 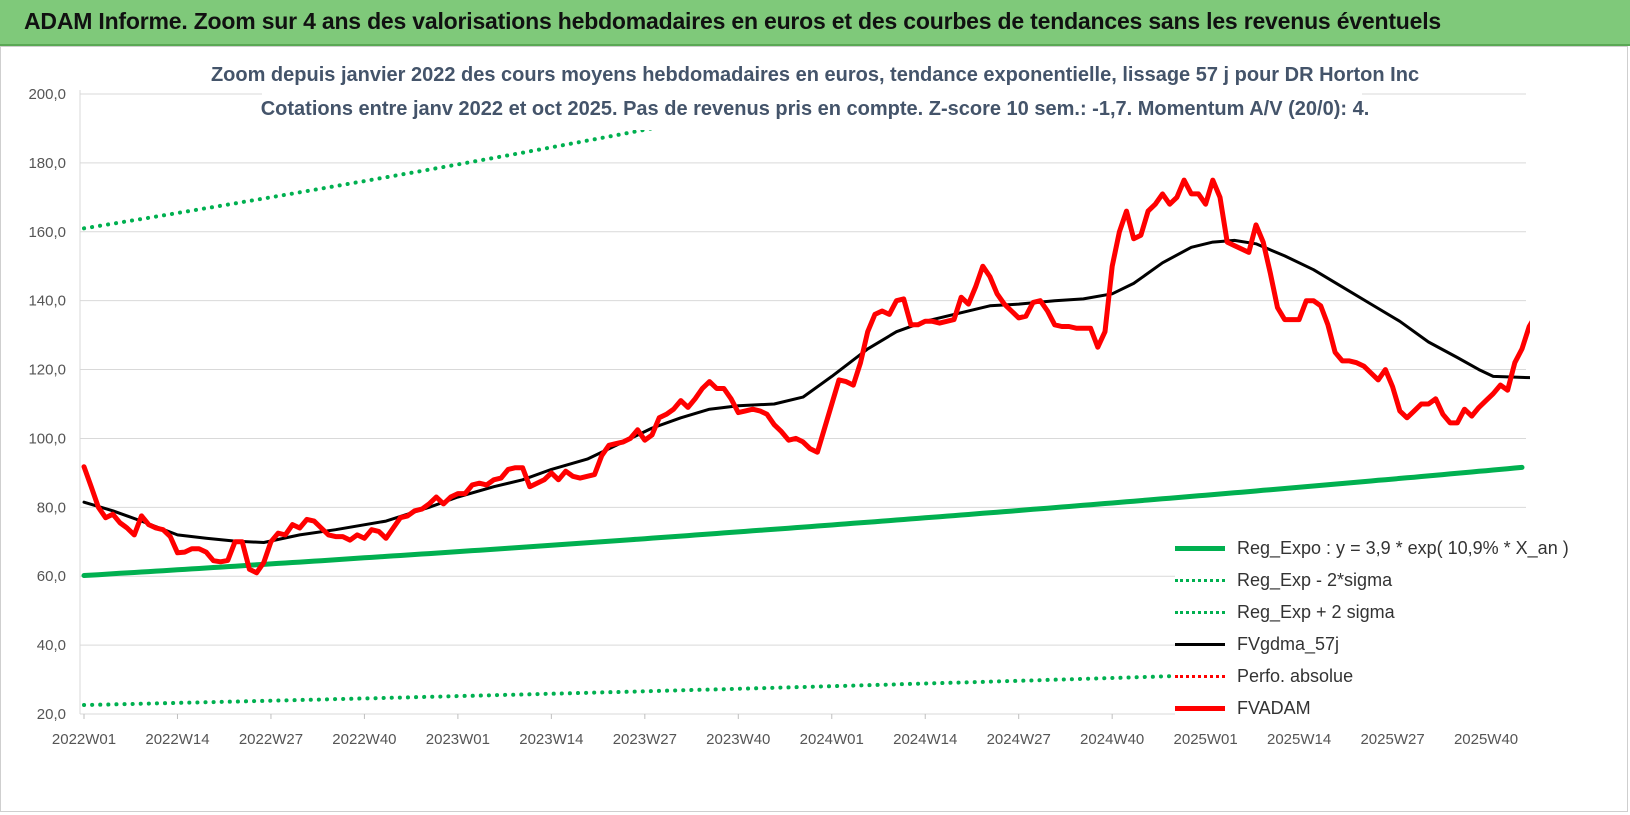 I want to click on x-tick-label: 2025W01, so click(x=1206, y=739).